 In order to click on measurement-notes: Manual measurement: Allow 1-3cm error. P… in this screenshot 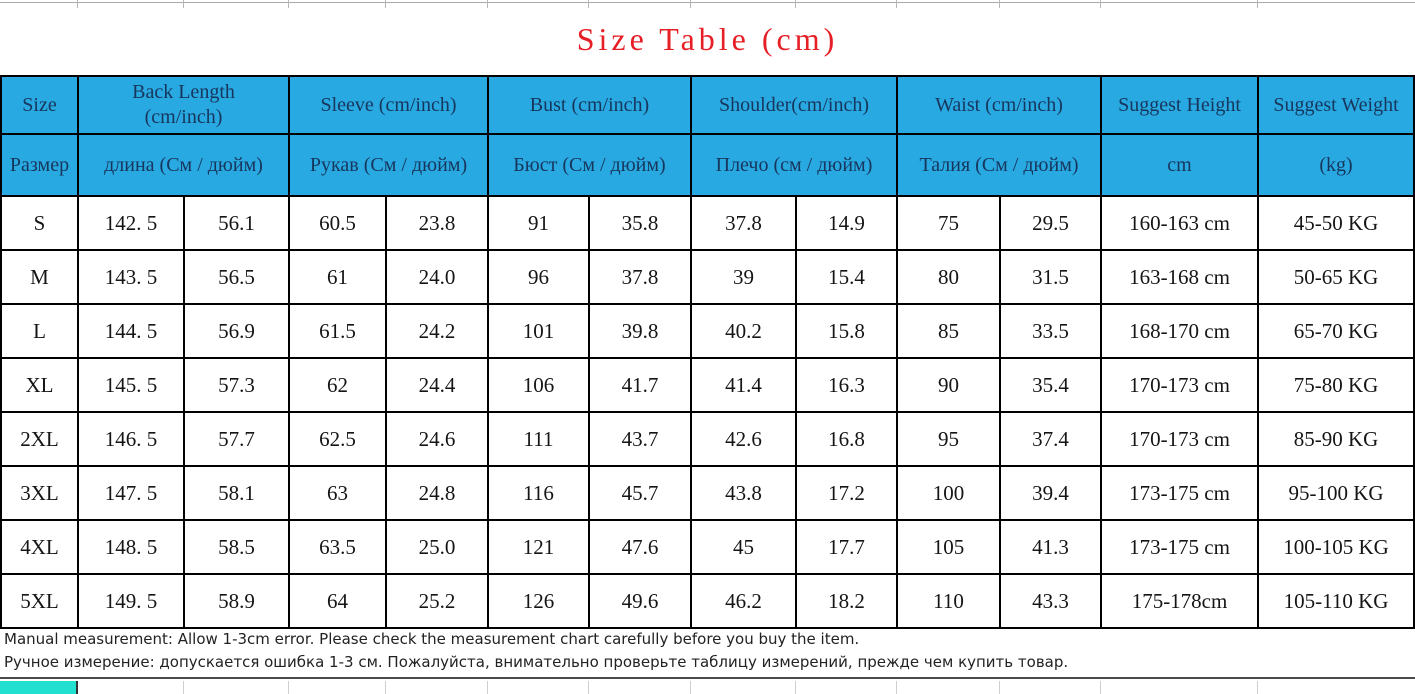, I will do `click(708, 650)`.